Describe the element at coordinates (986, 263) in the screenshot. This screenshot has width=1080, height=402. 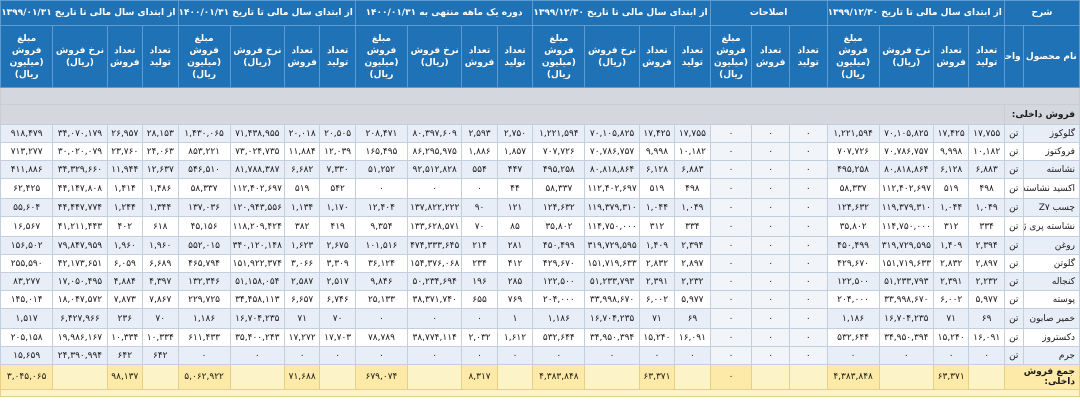
I see `g1-value-cell: ۲,۸۹۷` at that location.